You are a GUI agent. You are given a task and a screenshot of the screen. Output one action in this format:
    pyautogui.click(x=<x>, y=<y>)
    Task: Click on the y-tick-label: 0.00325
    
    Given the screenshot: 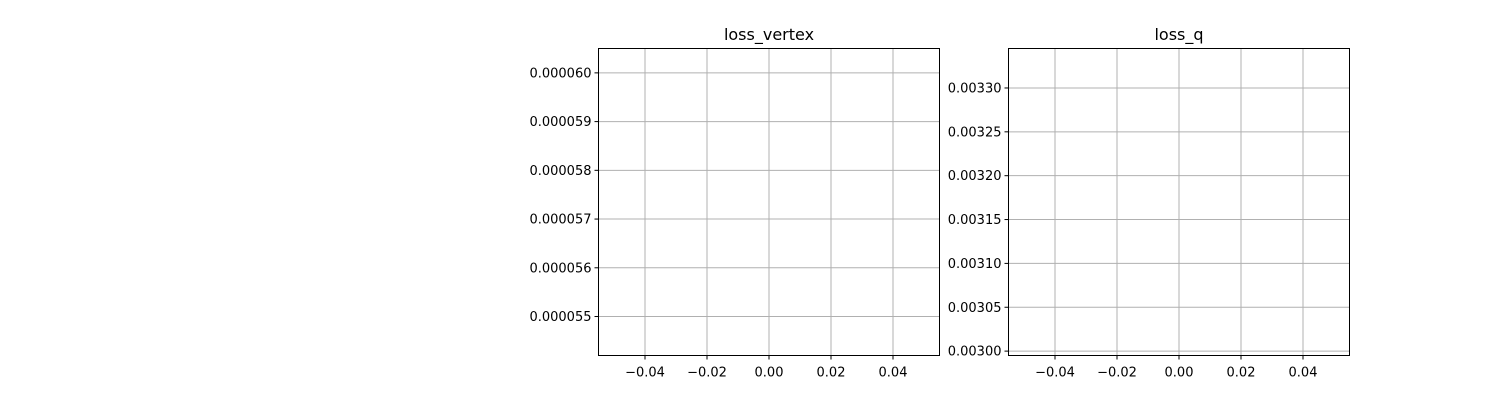 What is the action you would take?
    pyautogui.click(x=975, y=132)
    